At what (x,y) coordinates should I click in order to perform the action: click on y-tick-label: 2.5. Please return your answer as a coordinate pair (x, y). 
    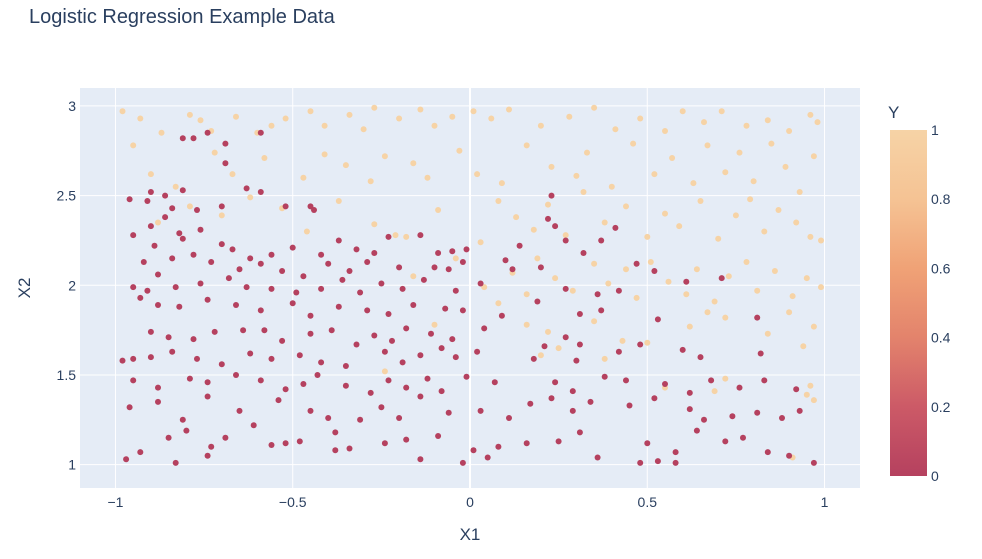
    Looking at the image, I should click on (67, 196).